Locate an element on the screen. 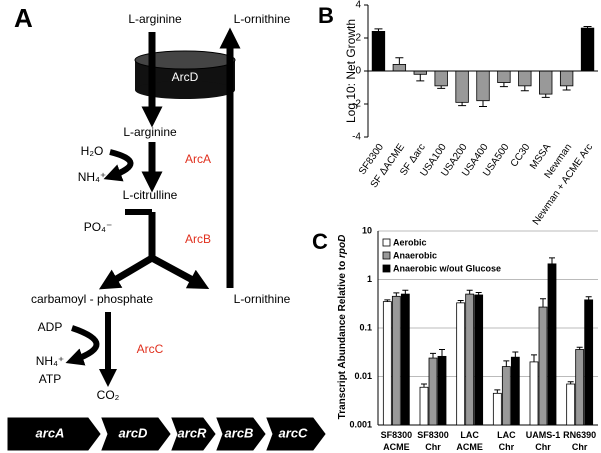  x-tick-label-line: RN6390 is located at coordinates (579, 435).